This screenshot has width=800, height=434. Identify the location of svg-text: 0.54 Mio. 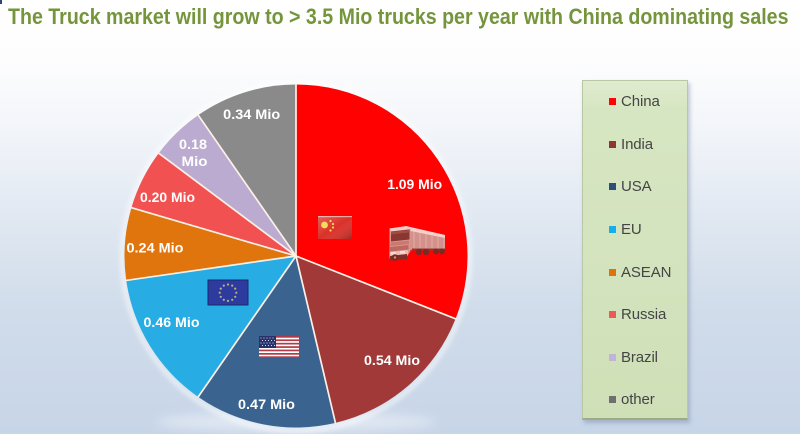
(392, 360).